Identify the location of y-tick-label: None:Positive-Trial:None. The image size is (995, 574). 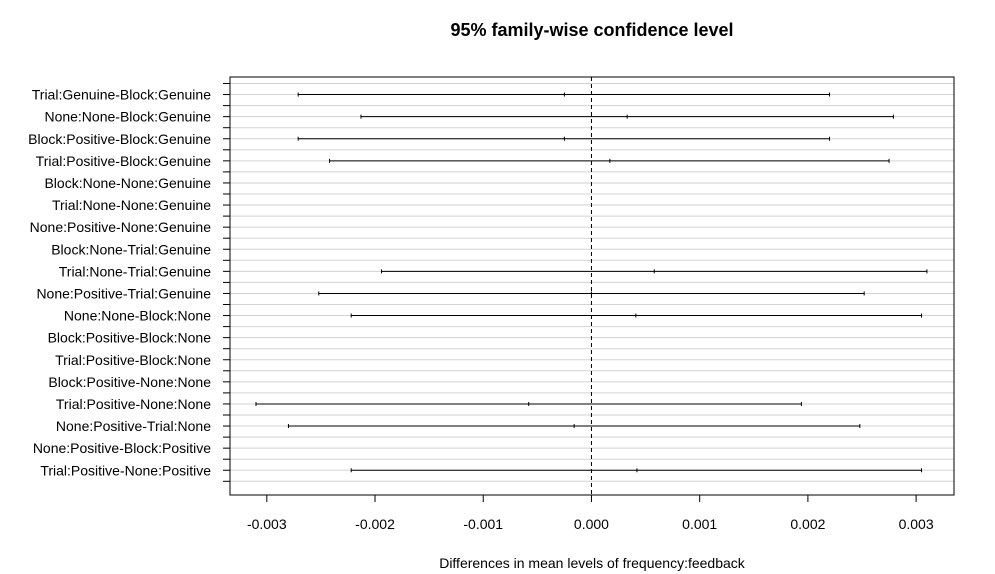
(133, 426).